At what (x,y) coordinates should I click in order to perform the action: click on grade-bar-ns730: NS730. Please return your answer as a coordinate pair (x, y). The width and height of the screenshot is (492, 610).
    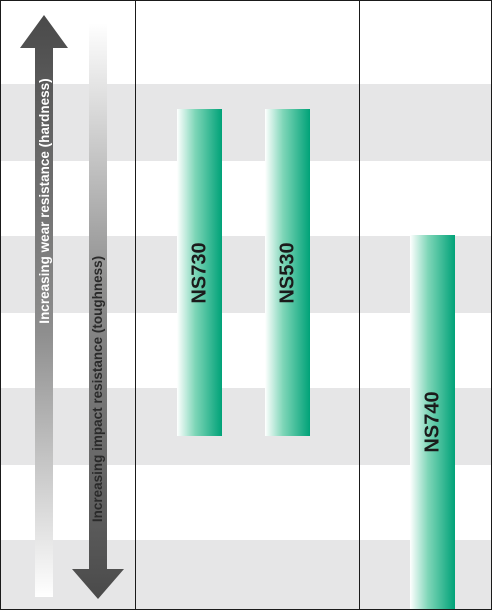
    Looking at the image, I should click on (199, 272).